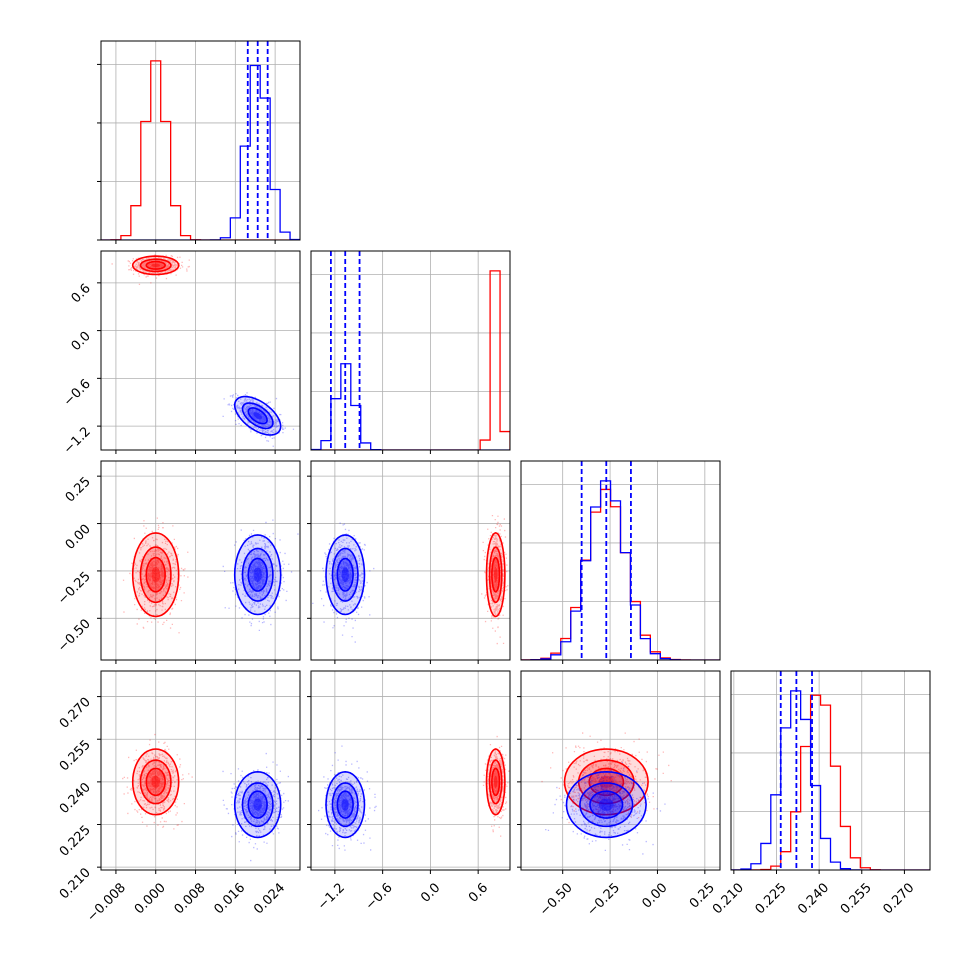 The width and height of the screenshot is (970, 970). What do you see at coordinates (77, 440) in the screenshot?
I see `y-tick-label-1-0: −1.2` at bounding box center [77, 440].